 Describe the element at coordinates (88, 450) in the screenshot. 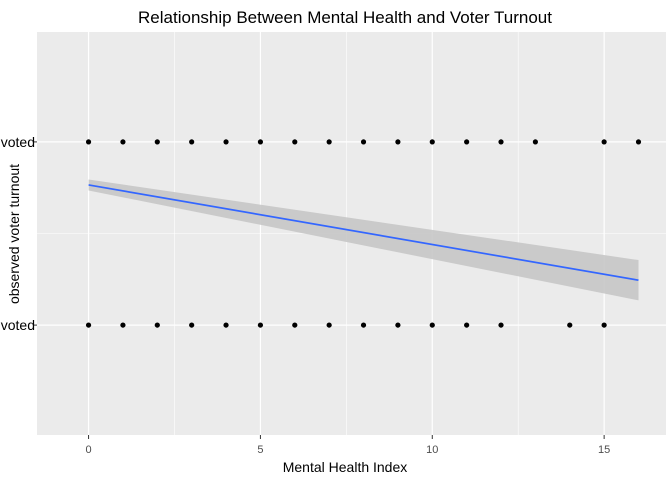

I see `x-tick-label: 0` at that location.